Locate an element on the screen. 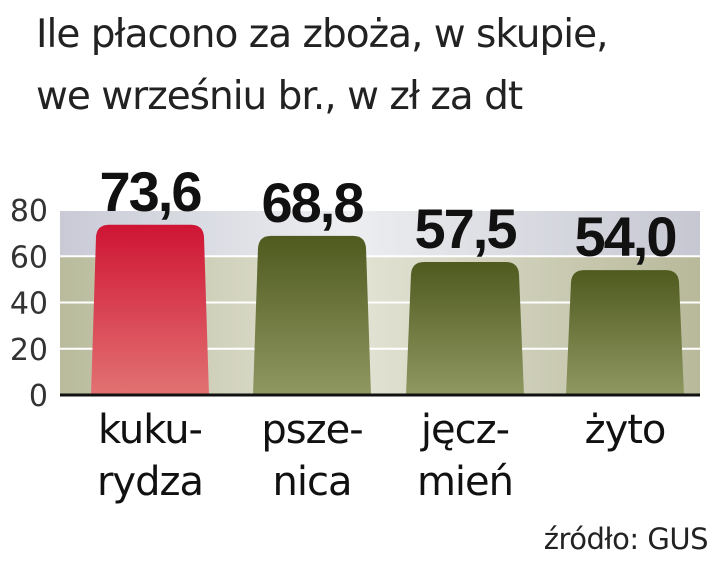 This screenshot has width=720, height=562. x-tick-label: psze- is located at coordinates (311, 430).